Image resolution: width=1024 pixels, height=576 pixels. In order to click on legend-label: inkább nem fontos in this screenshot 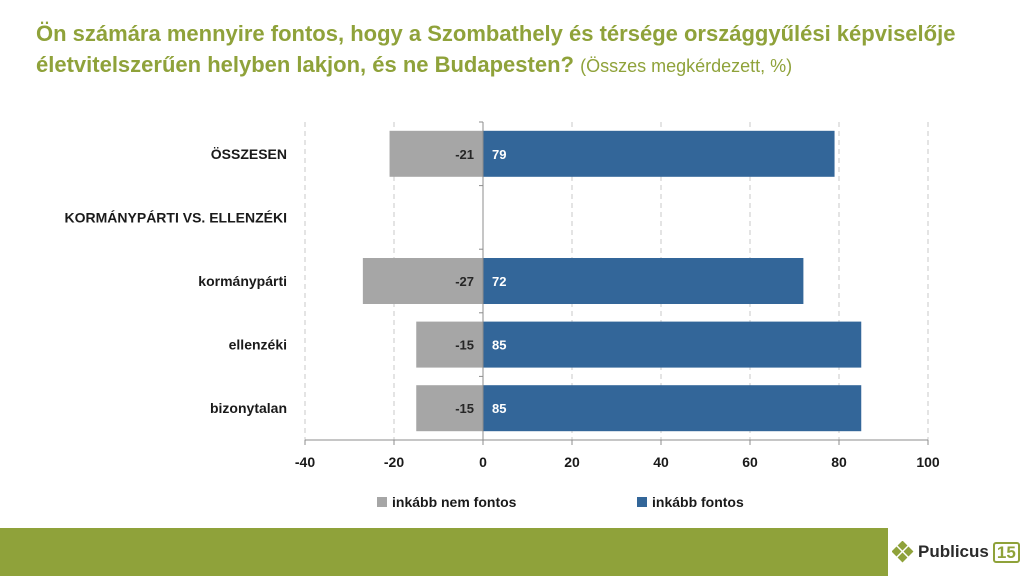, I will do `click(454, 502)`.